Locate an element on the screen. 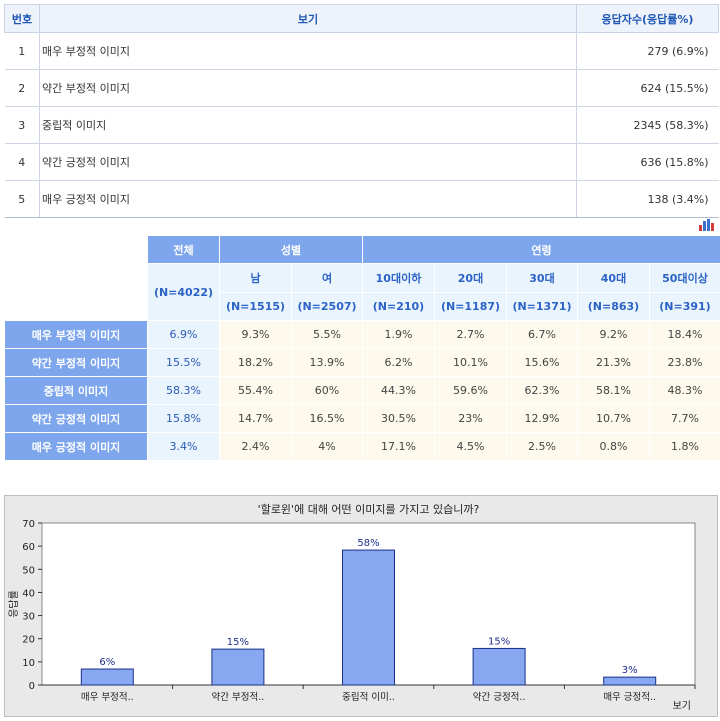  cross-cell: 18.2% is located at coordinates (255, 362).